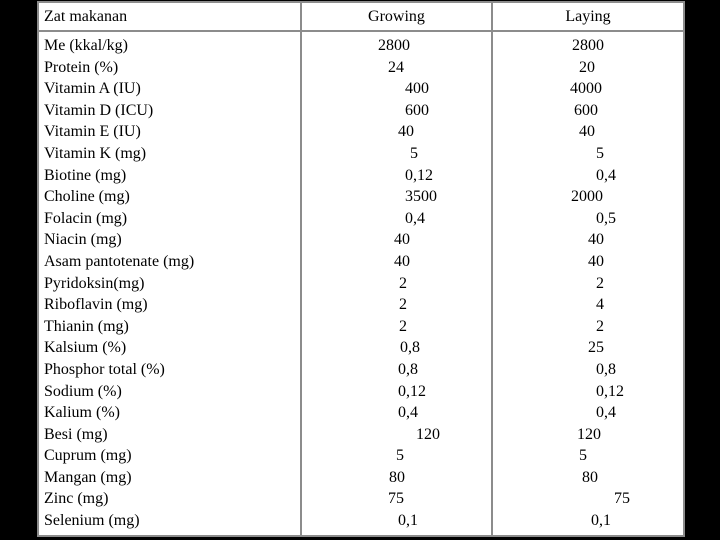  What do you see at coordinates (104, 369) in the screenshot?
I see `nutrient-name: Phosphor total (%)` at bounding box center [104, 369].